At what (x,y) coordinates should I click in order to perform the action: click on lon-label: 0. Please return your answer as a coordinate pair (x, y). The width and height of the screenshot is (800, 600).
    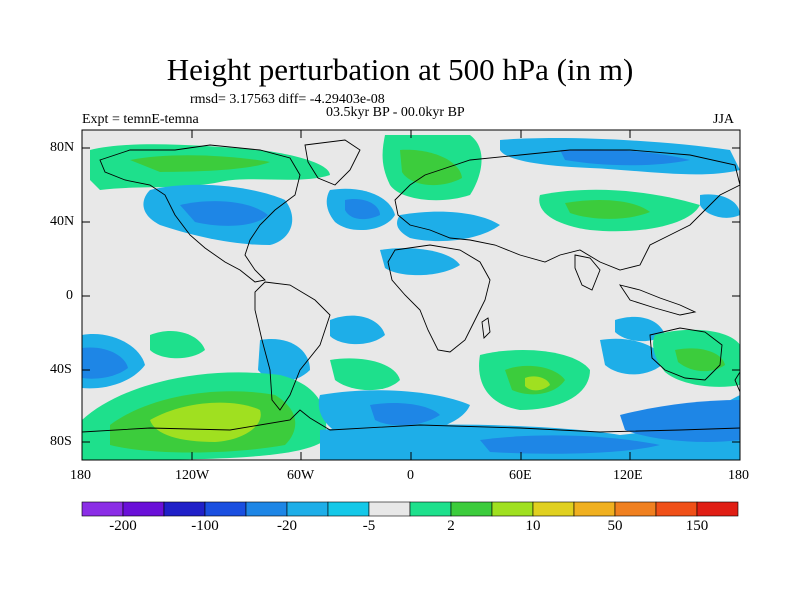
    Looking at the image, I should click on (410, 475).